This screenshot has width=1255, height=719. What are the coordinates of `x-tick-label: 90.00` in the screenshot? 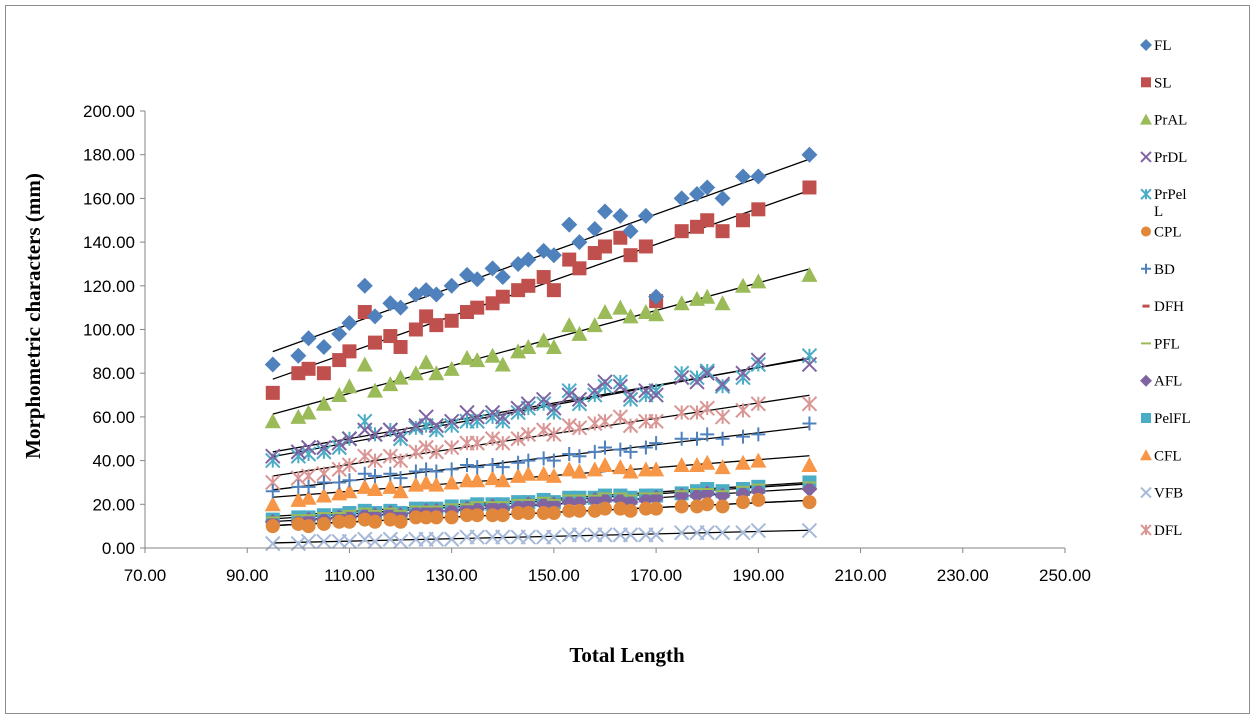 It's located at (247, 575).